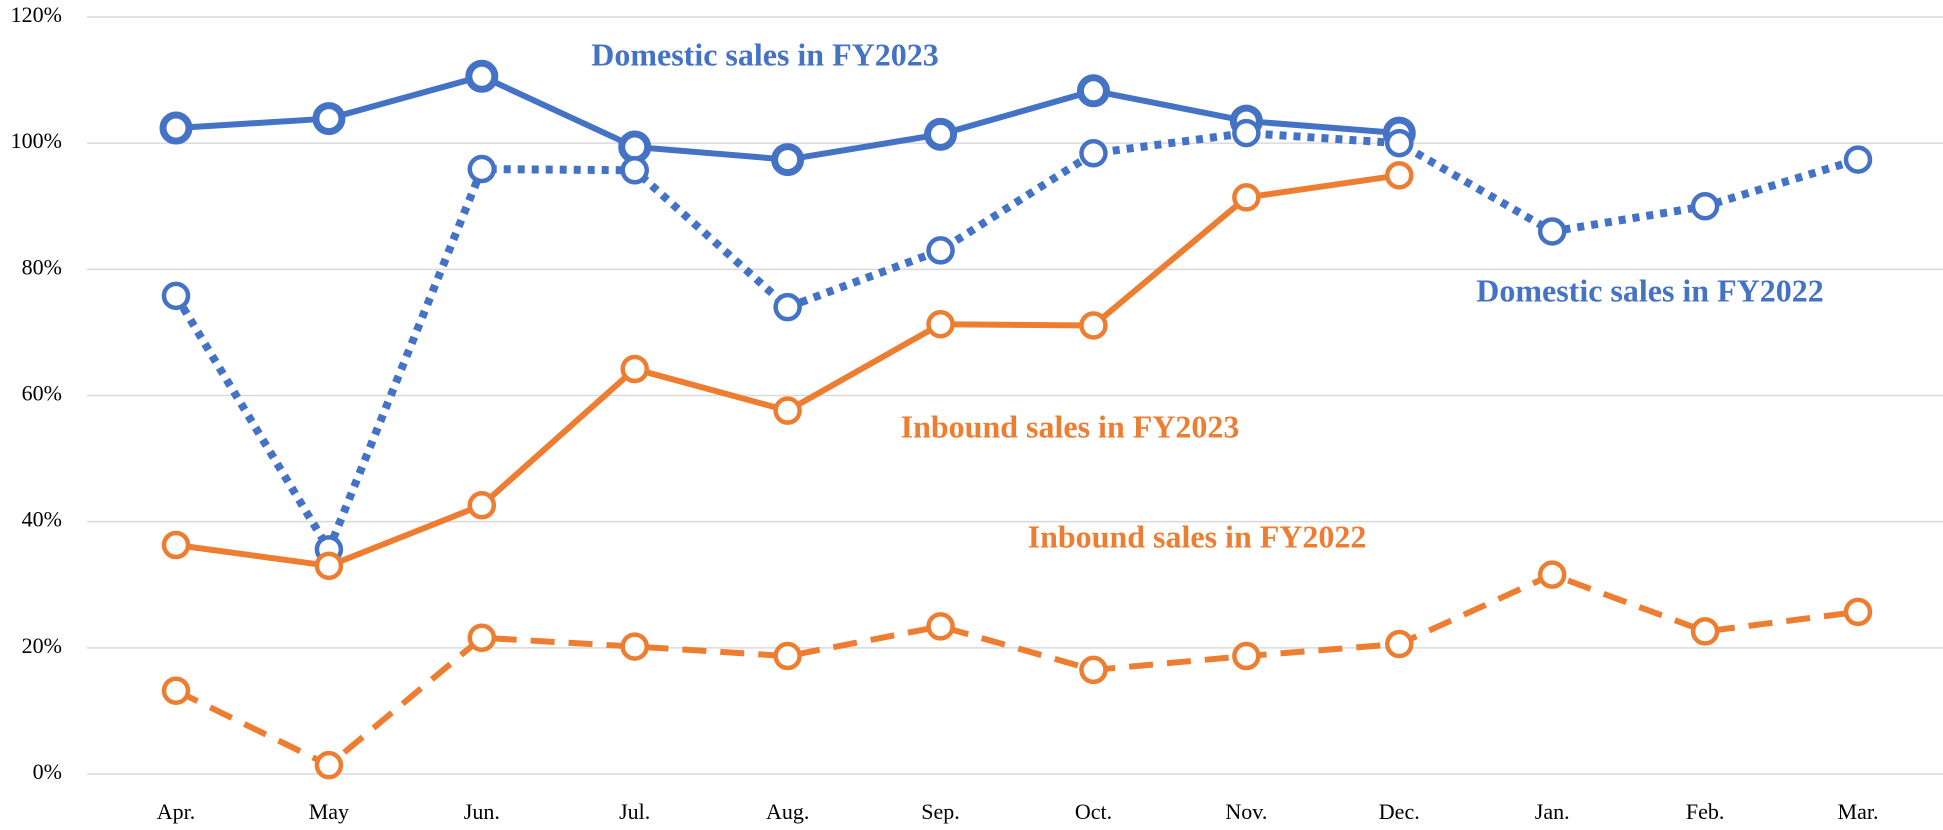 This screenshot has height=830, width=1943. Describe the element at coordinates (42, 393) in the screenshot. I see `y-tick-label: 60%` at that location.